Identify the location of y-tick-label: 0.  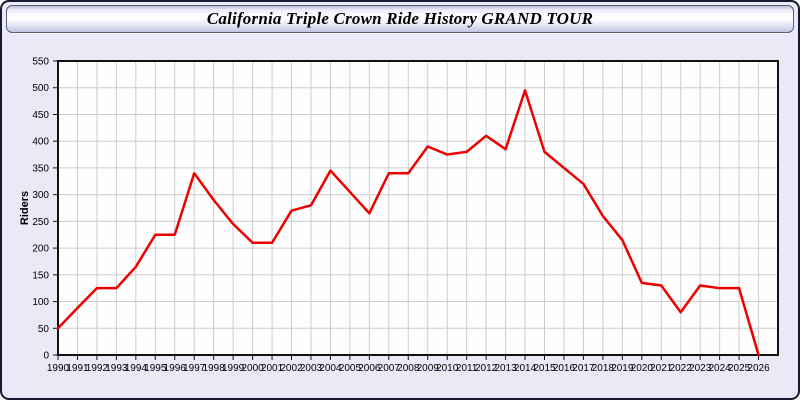
(46, 356).